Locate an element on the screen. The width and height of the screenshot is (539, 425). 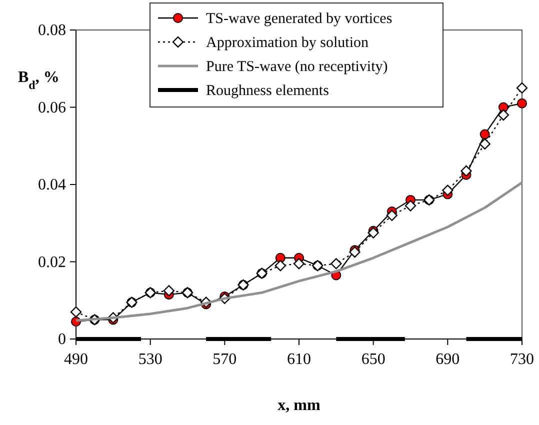
legend-label: Pure TS-wave (no receptivity) is located at coordinates (297, 67).